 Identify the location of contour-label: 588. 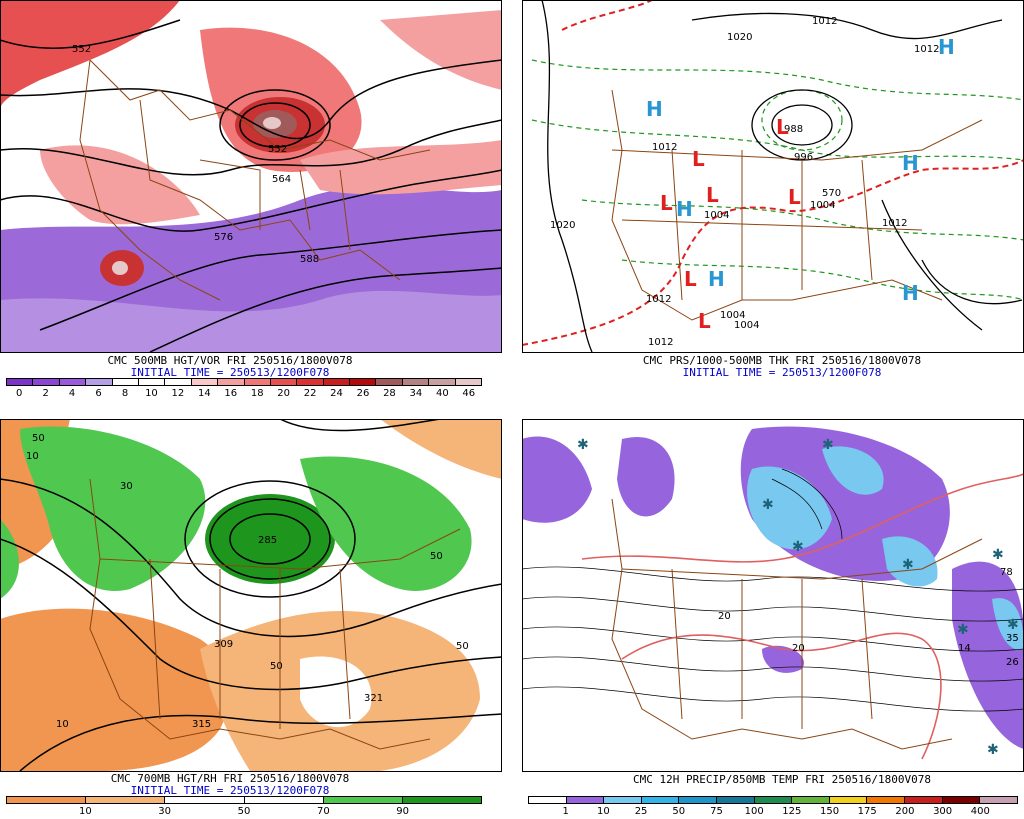
(309, 259).